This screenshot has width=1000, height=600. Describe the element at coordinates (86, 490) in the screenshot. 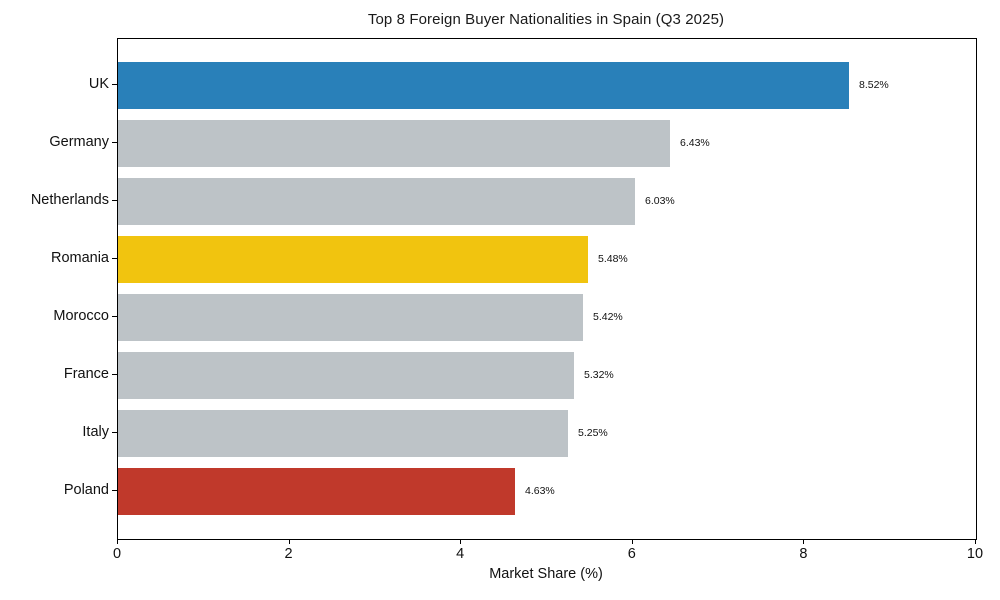

I see `y-tick-label-poland: Poland` at that location.